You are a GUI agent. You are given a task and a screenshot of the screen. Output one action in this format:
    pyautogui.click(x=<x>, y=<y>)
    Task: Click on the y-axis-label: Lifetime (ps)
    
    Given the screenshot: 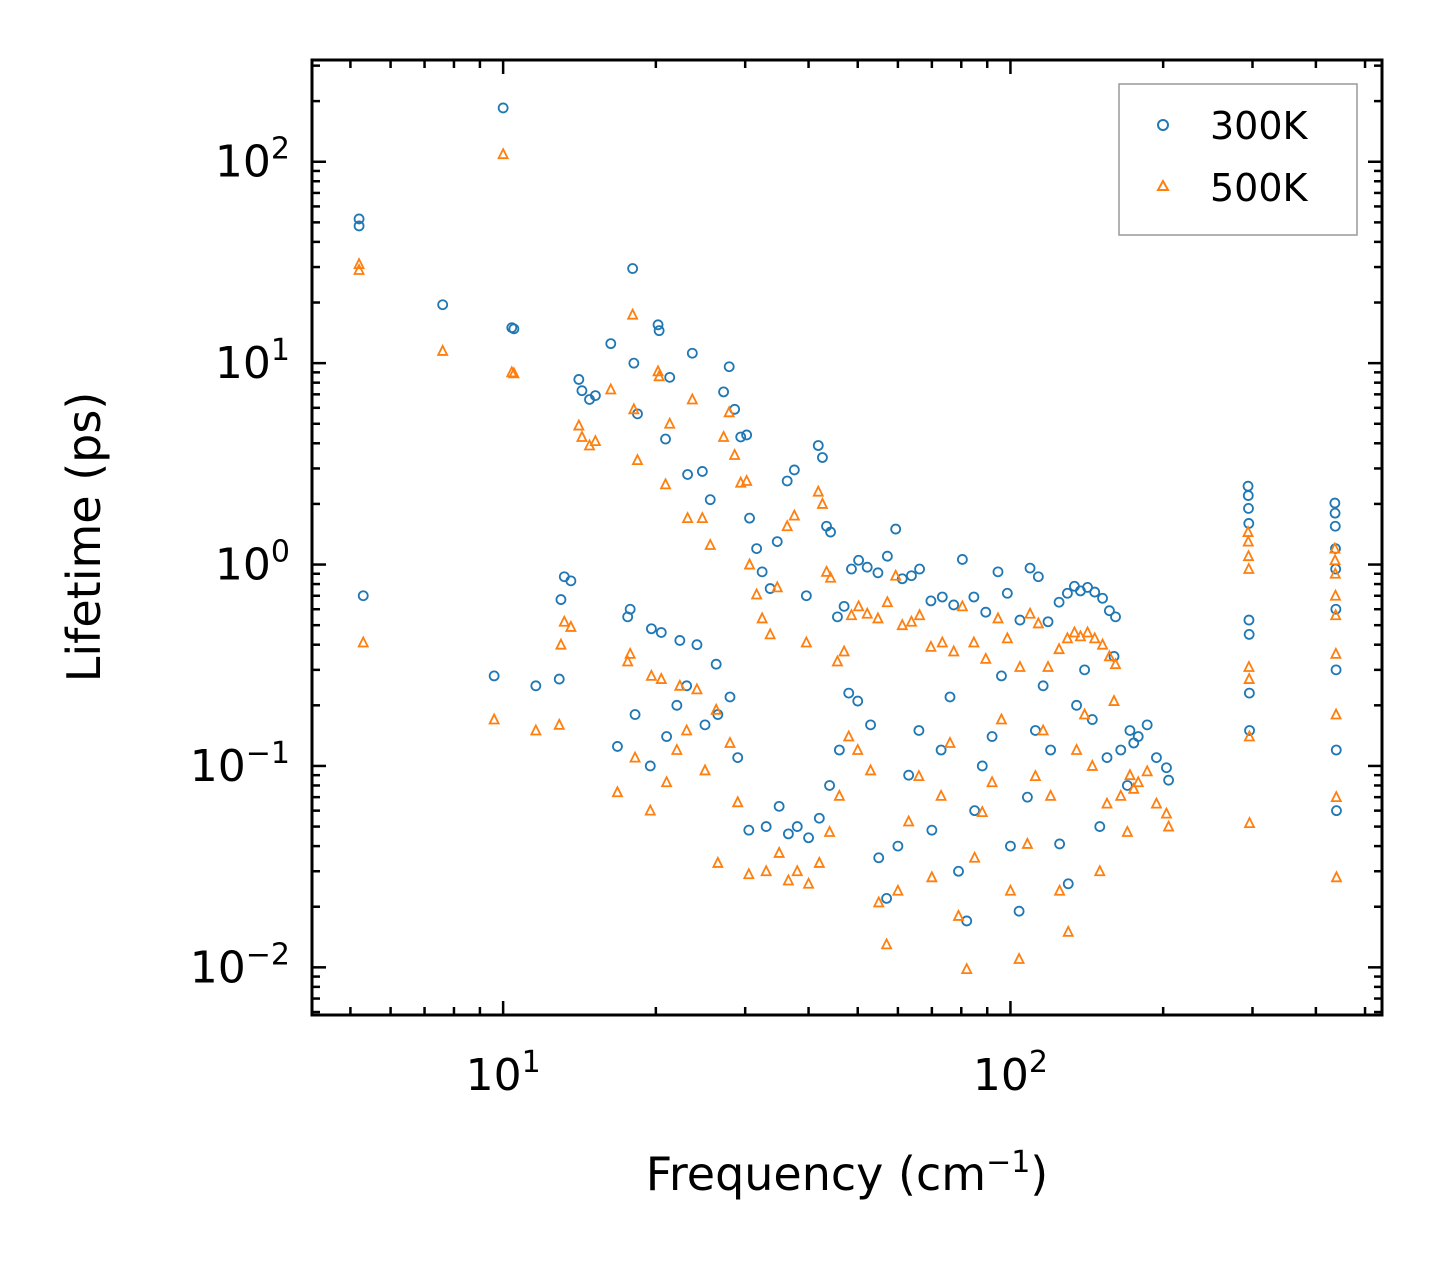 What is the action you would take?
    pyautogui.click(x=84, y=537)
    